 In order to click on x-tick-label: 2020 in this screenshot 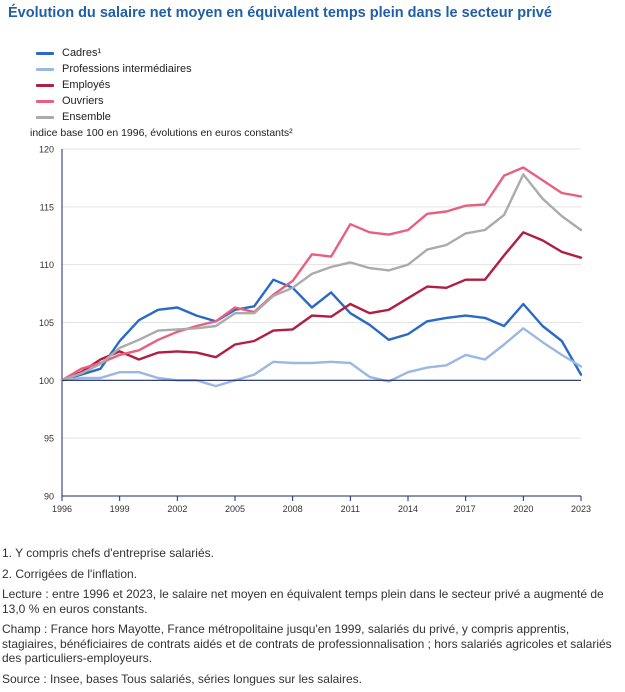, I will do `click(523, 509)`.